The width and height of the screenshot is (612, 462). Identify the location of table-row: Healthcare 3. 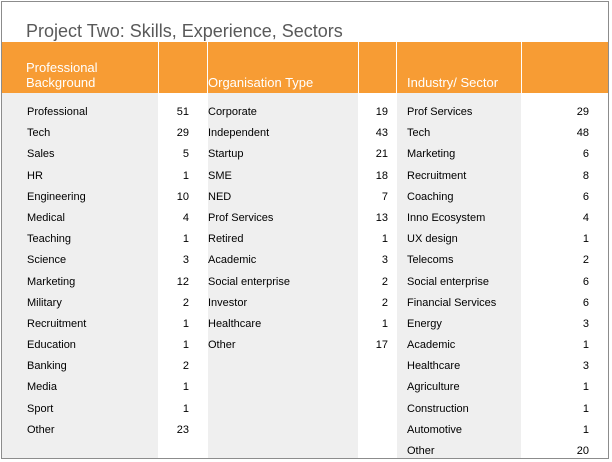
(498, 359).